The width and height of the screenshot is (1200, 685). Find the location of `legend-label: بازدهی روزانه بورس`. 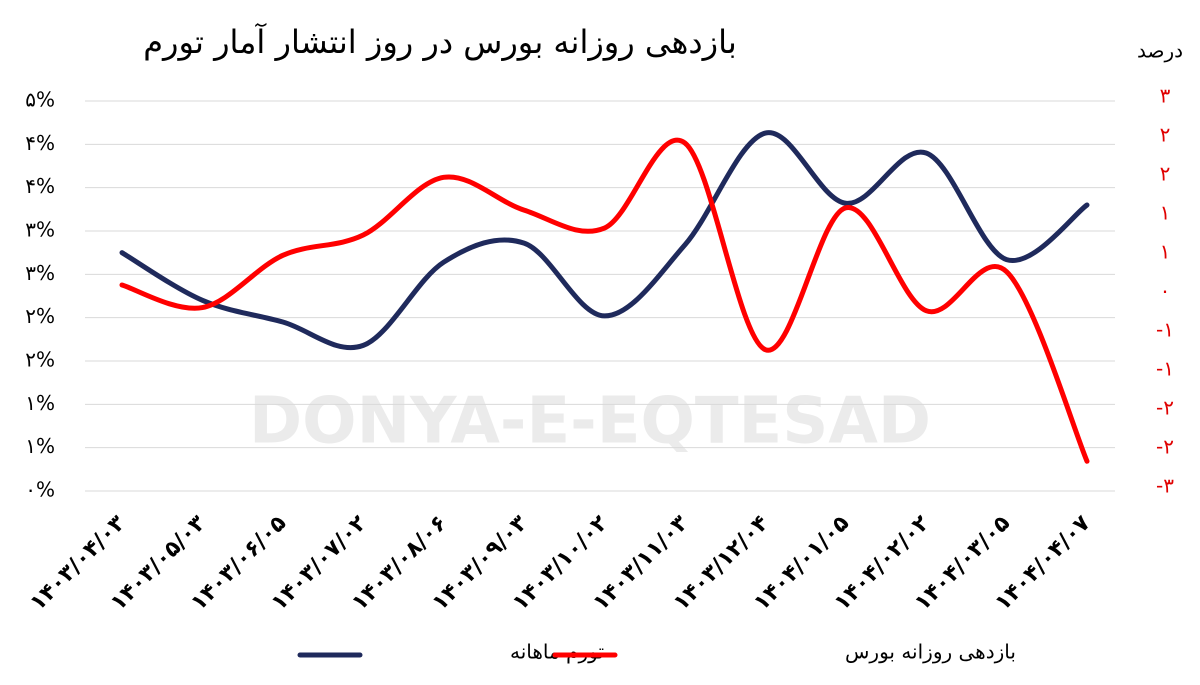

legend-label: بازدهی روزانه بورس is located at coordinates (930, 652).